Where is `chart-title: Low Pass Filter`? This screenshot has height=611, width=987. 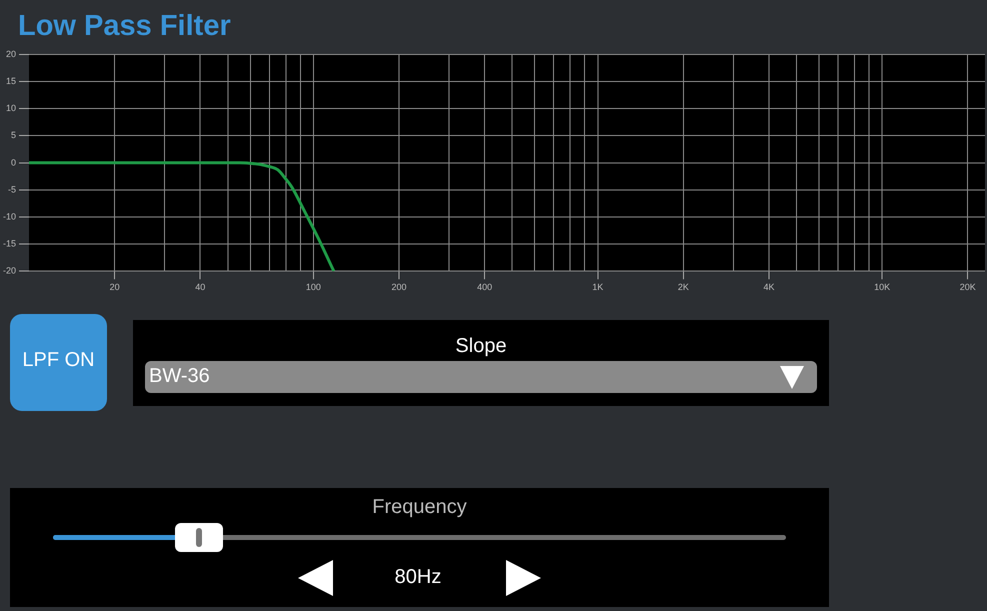
chart-title: Low Pass Filter is located at coordinates (124, 26).